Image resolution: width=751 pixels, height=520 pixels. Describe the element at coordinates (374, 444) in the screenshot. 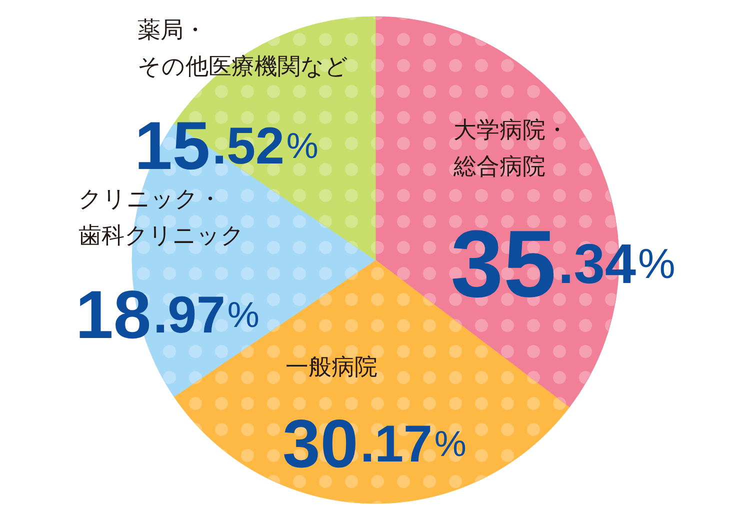

I see `data-label: 30.17%` at that location.